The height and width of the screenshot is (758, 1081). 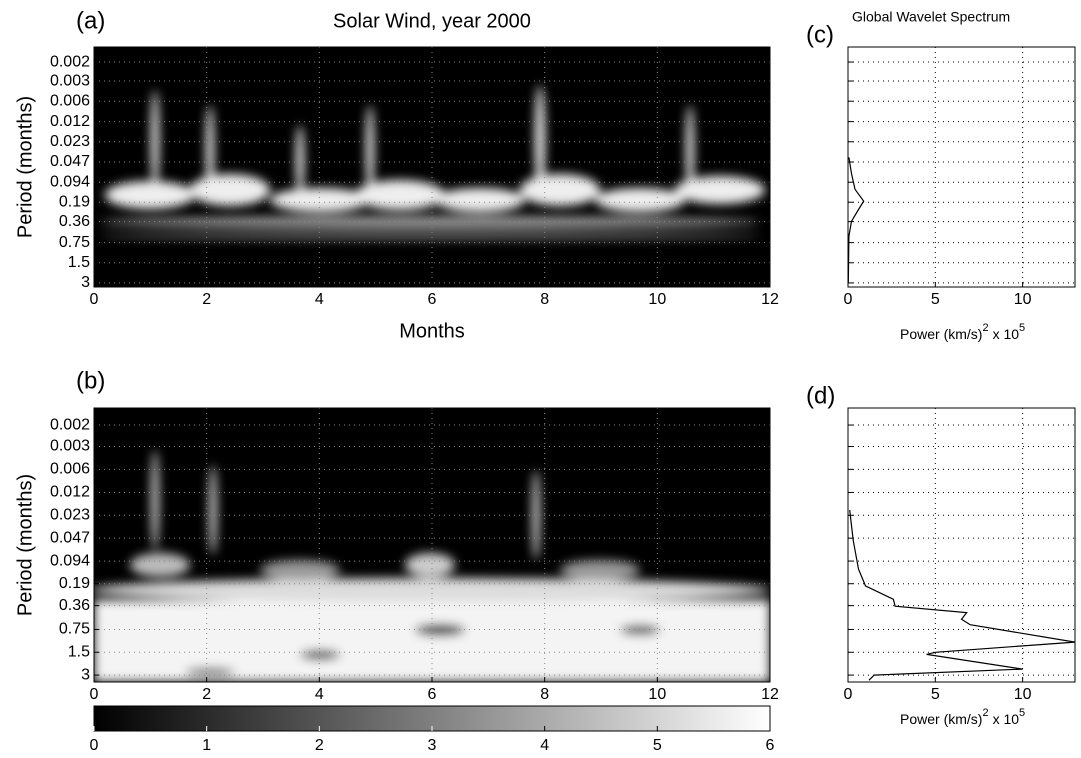 What do you see at coordinates (544, 745) in the screenshot?
I see `colorbar-label: 4` at bounding box center [544, 745].